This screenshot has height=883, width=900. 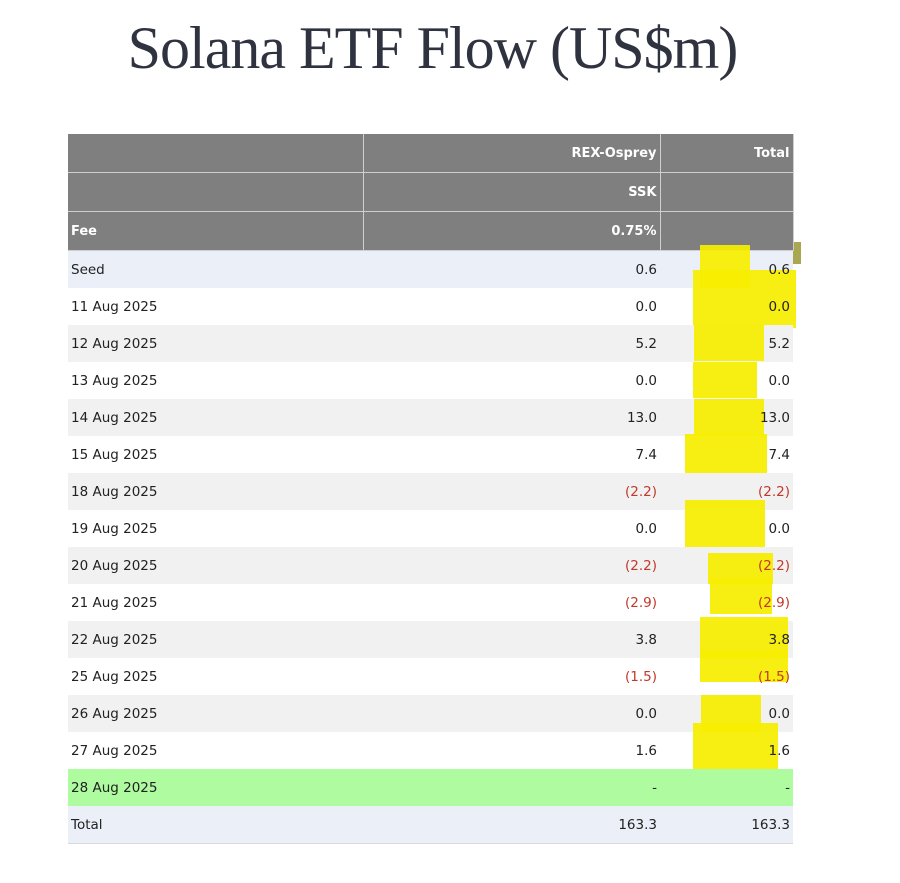 What do you see at coordinates (215, 676) in the screenshot?
I see `row-date: 25 Aug 2025` at bounding box center [215, 676].